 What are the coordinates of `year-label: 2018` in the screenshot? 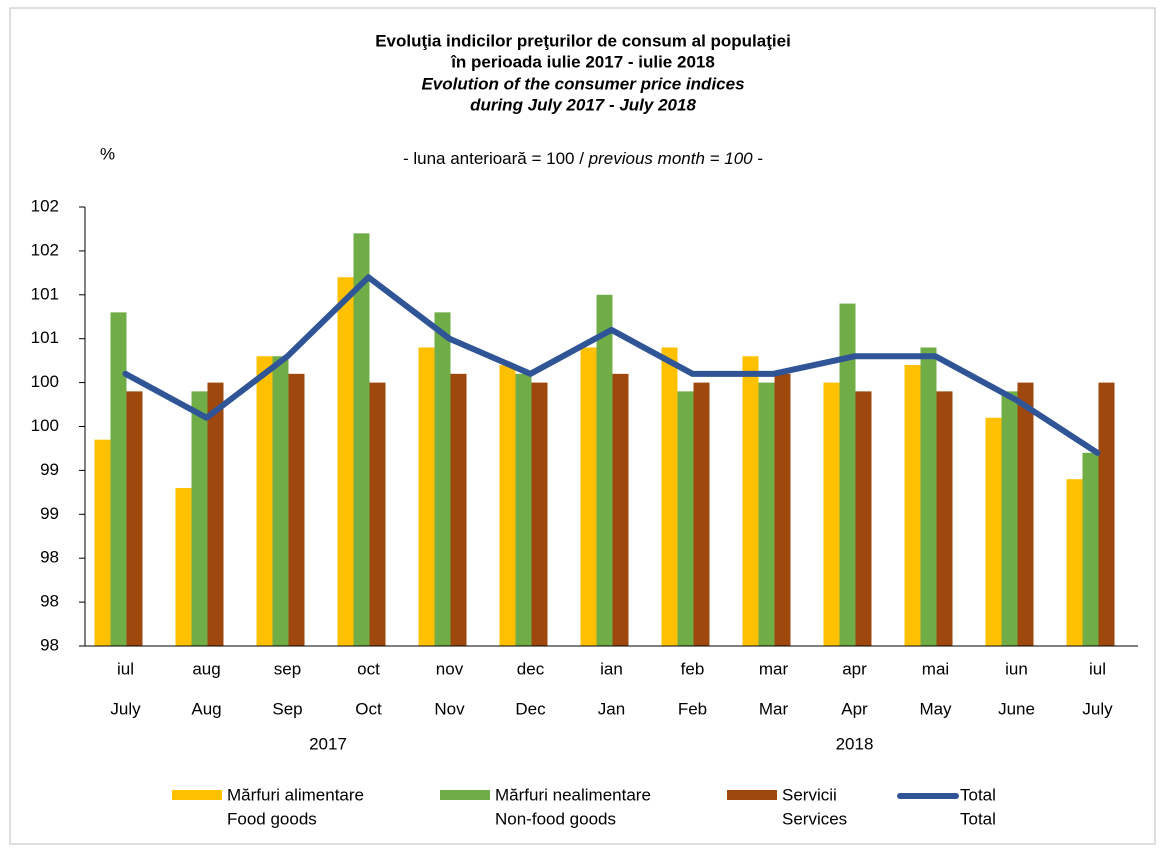 It's located at (855, 743).